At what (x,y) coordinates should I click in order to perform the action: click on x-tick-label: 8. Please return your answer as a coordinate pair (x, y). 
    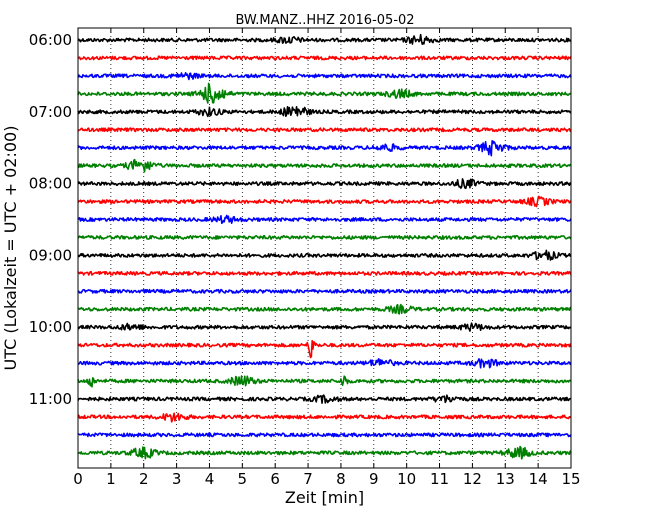
    Looking at the image, I should click on (341, 479).